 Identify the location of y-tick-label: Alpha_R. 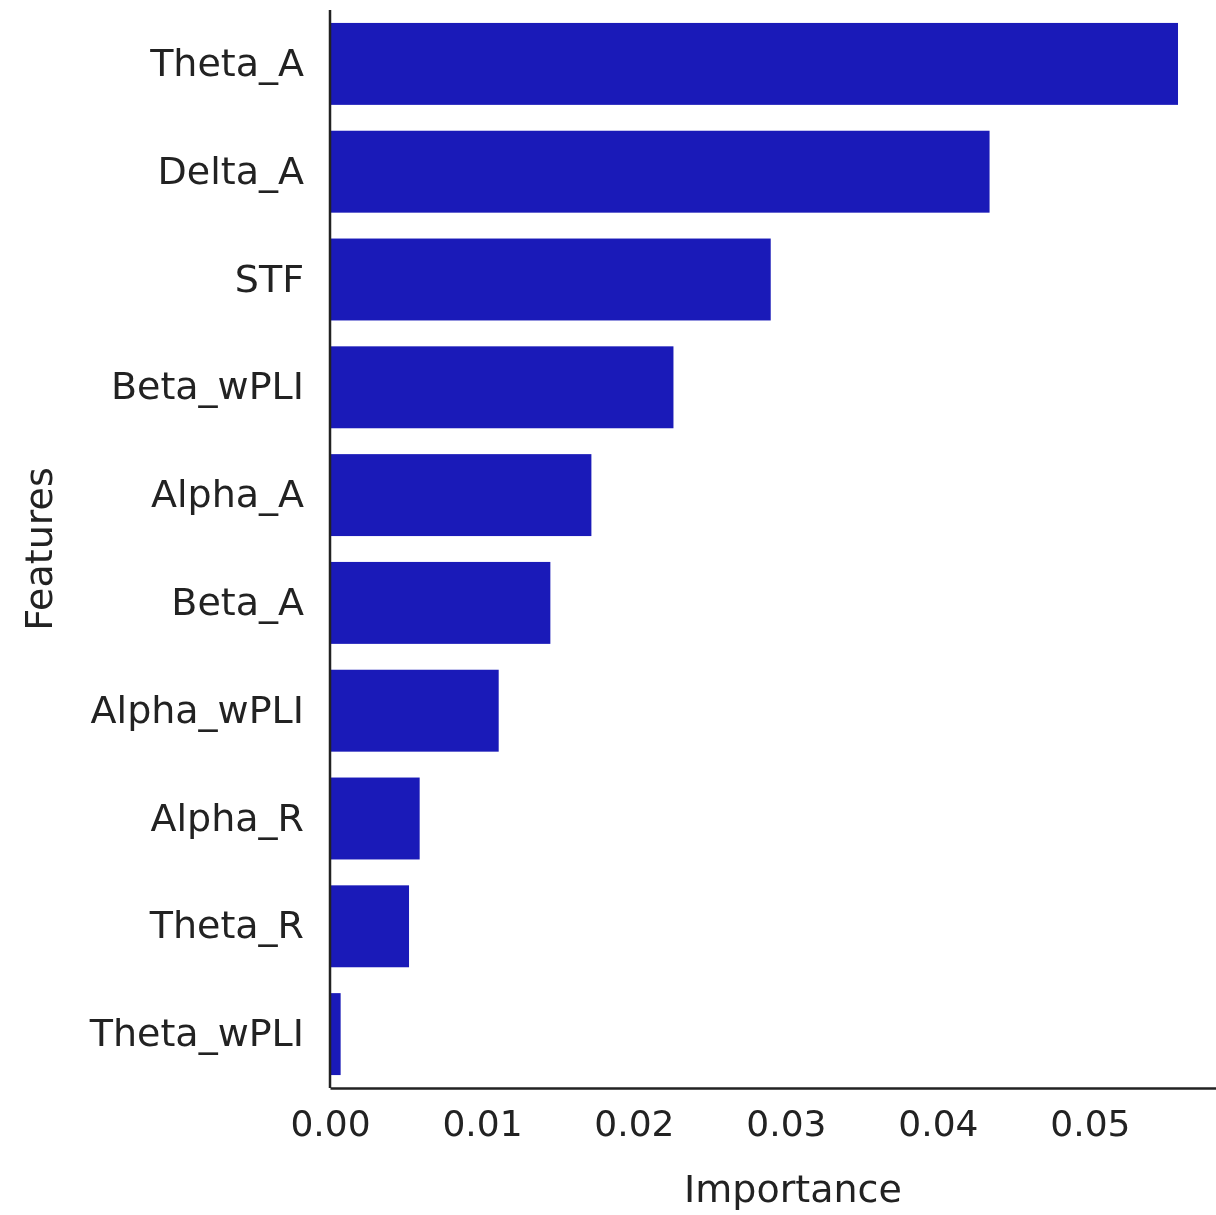
(227, 817).